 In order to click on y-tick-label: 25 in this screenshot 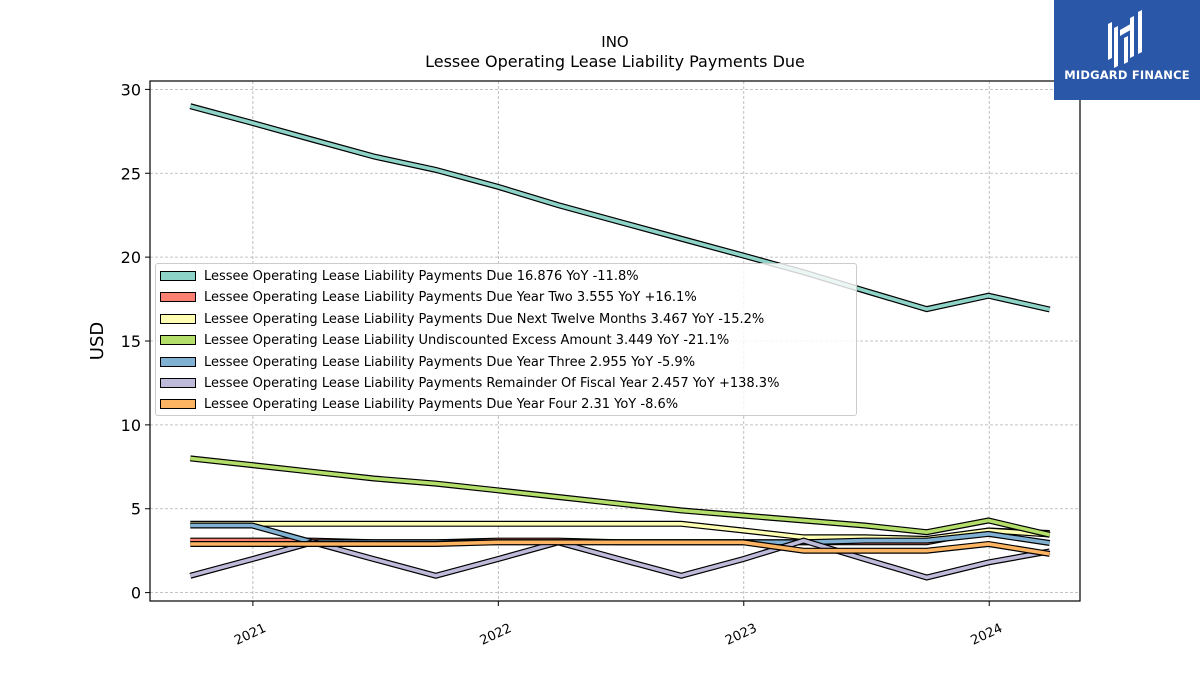, I will do `click(131, 173)`.